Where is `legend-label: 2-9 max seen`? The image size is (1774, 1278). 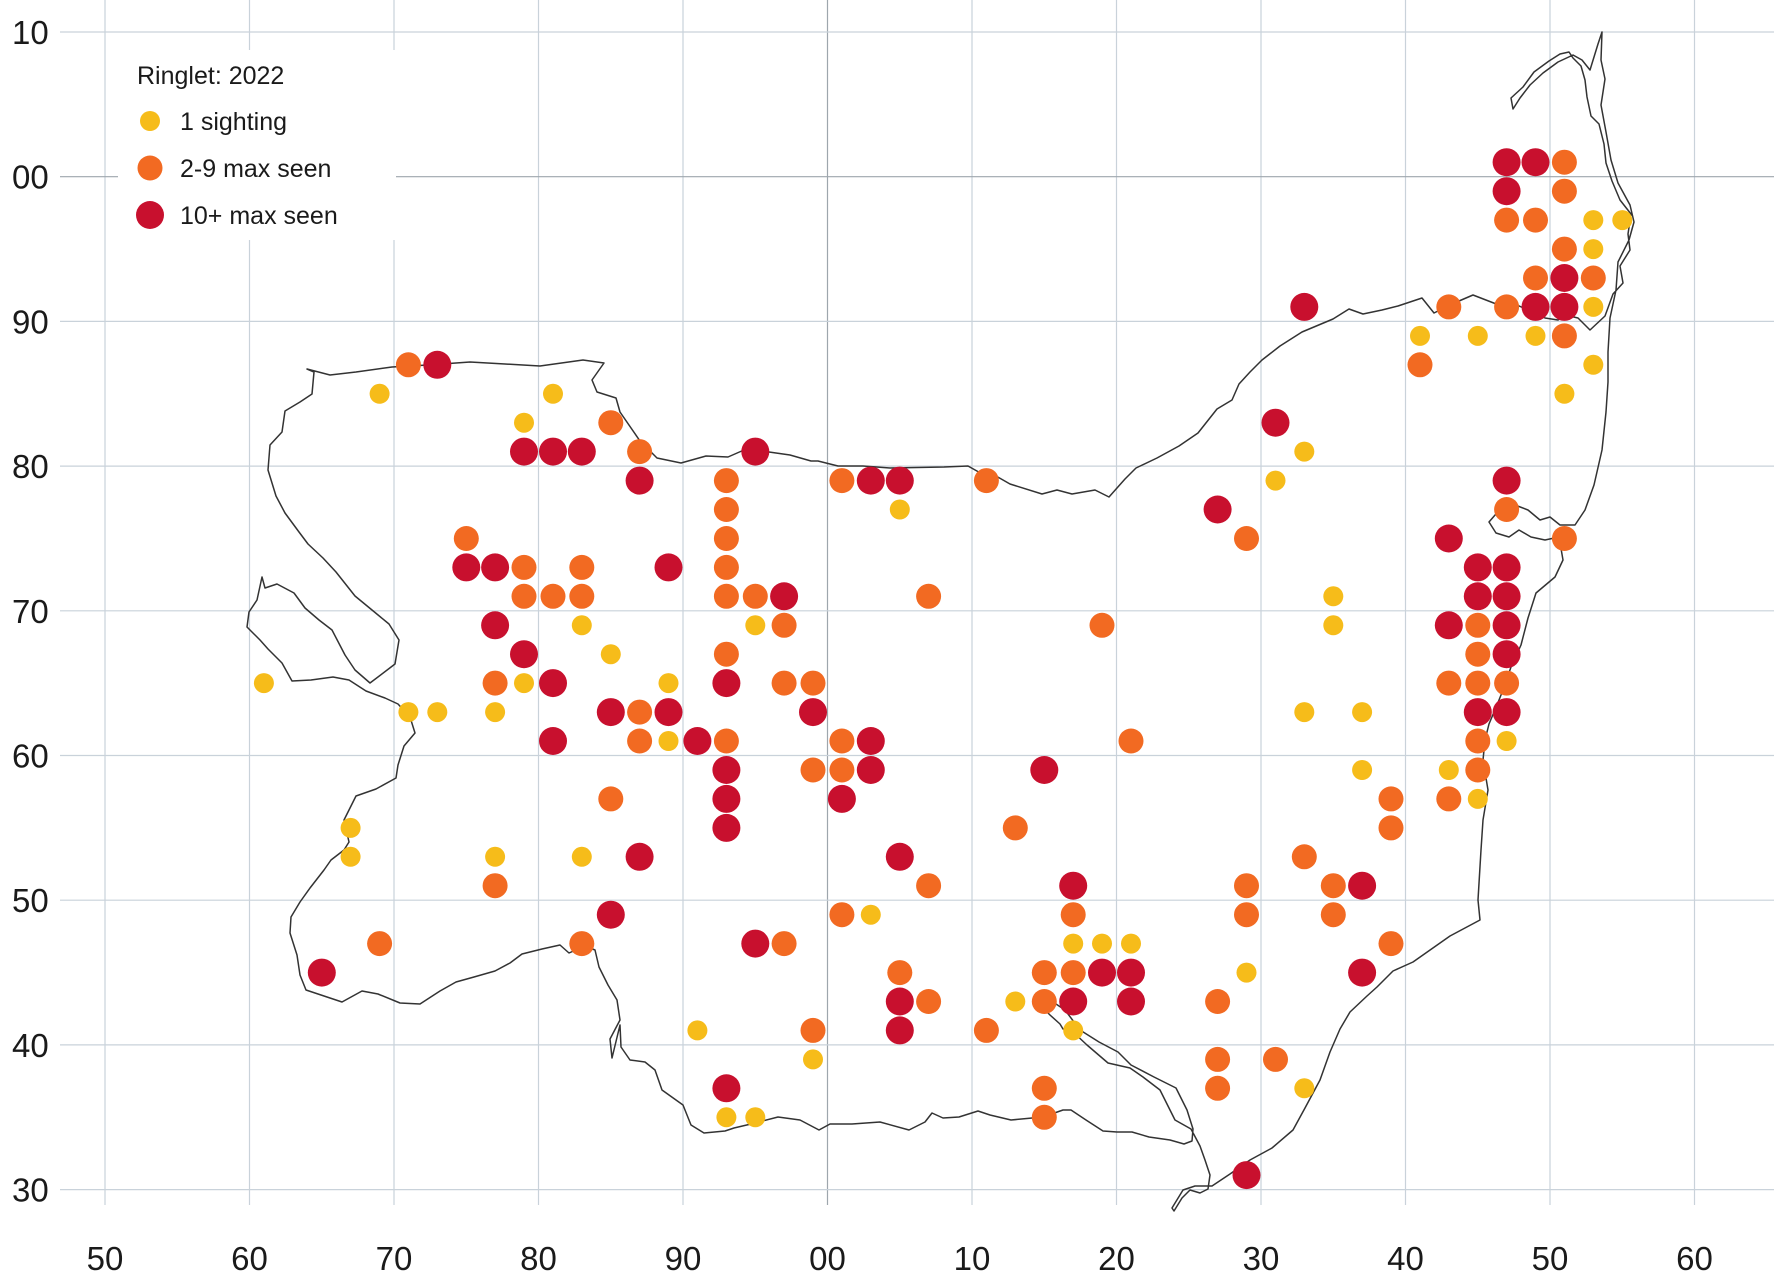
legend-label: 2-9 max seen is located at coordinates (255, 169).